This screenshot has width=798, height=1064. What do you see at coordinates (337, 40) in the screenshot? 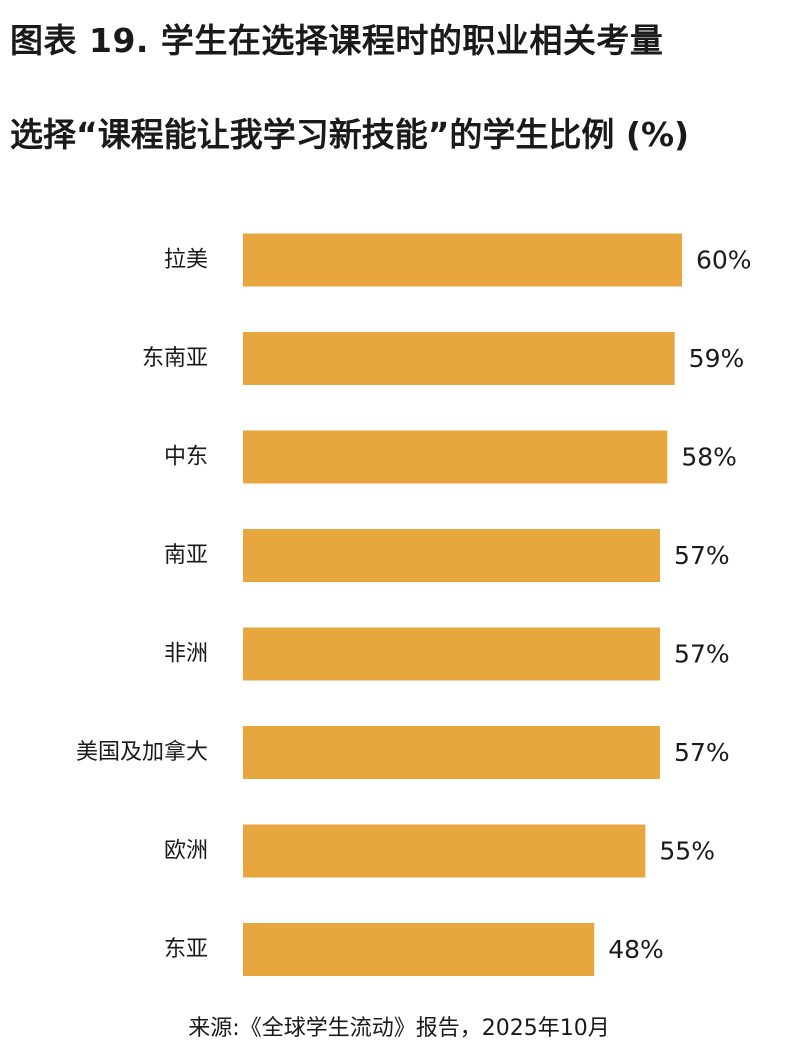
I see `chart-title: 图表 19. 学生在选择课程时的职业相关考量` at bounding box center [337, 40].